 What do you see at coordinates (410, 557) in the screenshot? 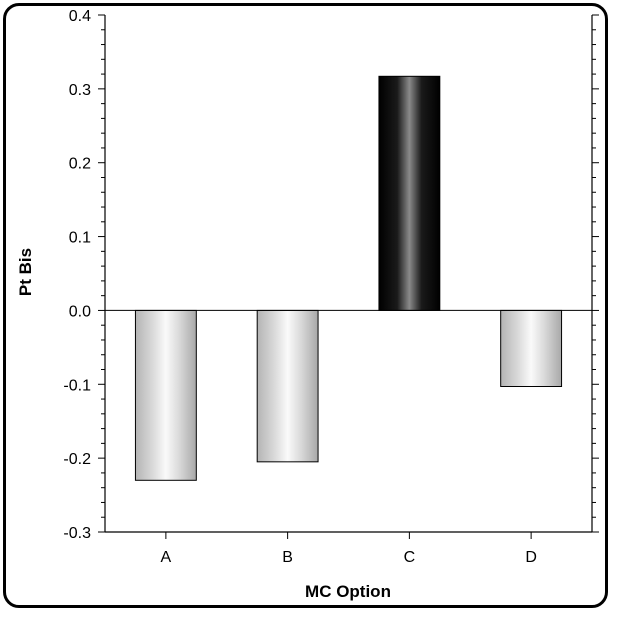
I see `x-tick-label-c: C` at bounding box center [410, 557].